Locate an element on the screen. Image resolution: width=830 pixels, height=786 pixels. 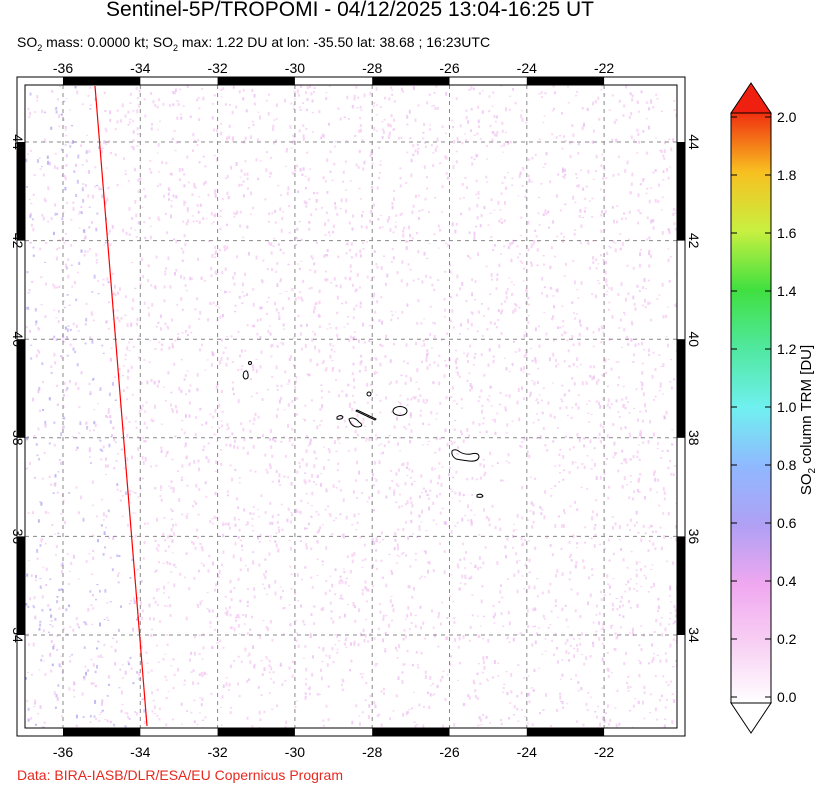
lon-label-bottom: -28 is located at coordinates (372, 752).